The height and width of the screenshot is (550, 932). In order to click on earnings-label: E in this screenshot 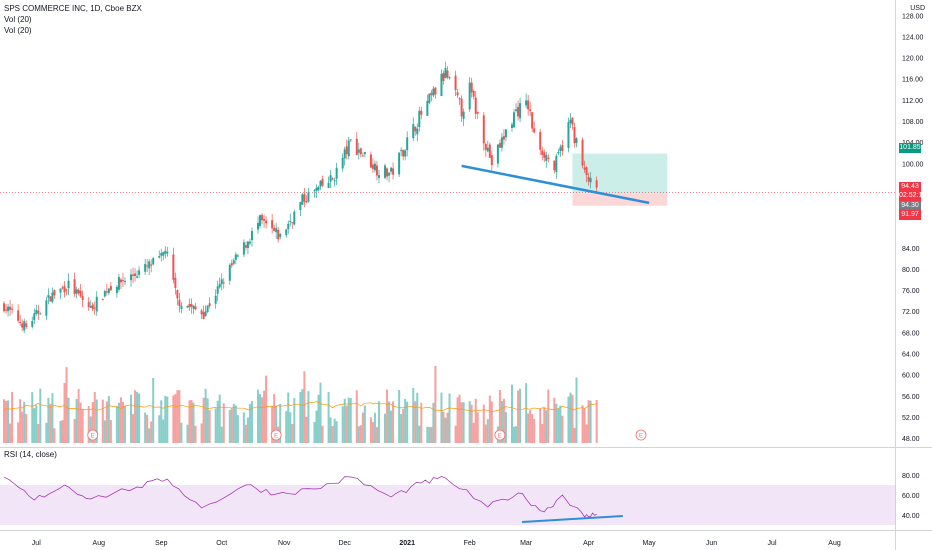, I will do `click(500, 437)`.